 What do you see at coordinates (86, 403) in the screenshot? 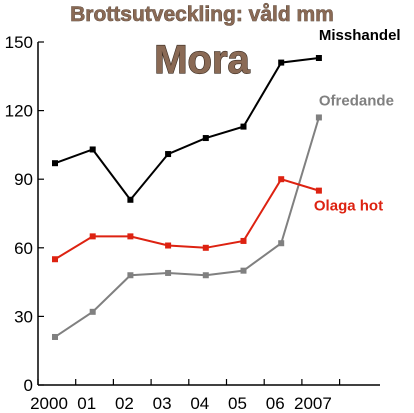
I see `x-tick-label: 01` at bounding box center [86, 403].